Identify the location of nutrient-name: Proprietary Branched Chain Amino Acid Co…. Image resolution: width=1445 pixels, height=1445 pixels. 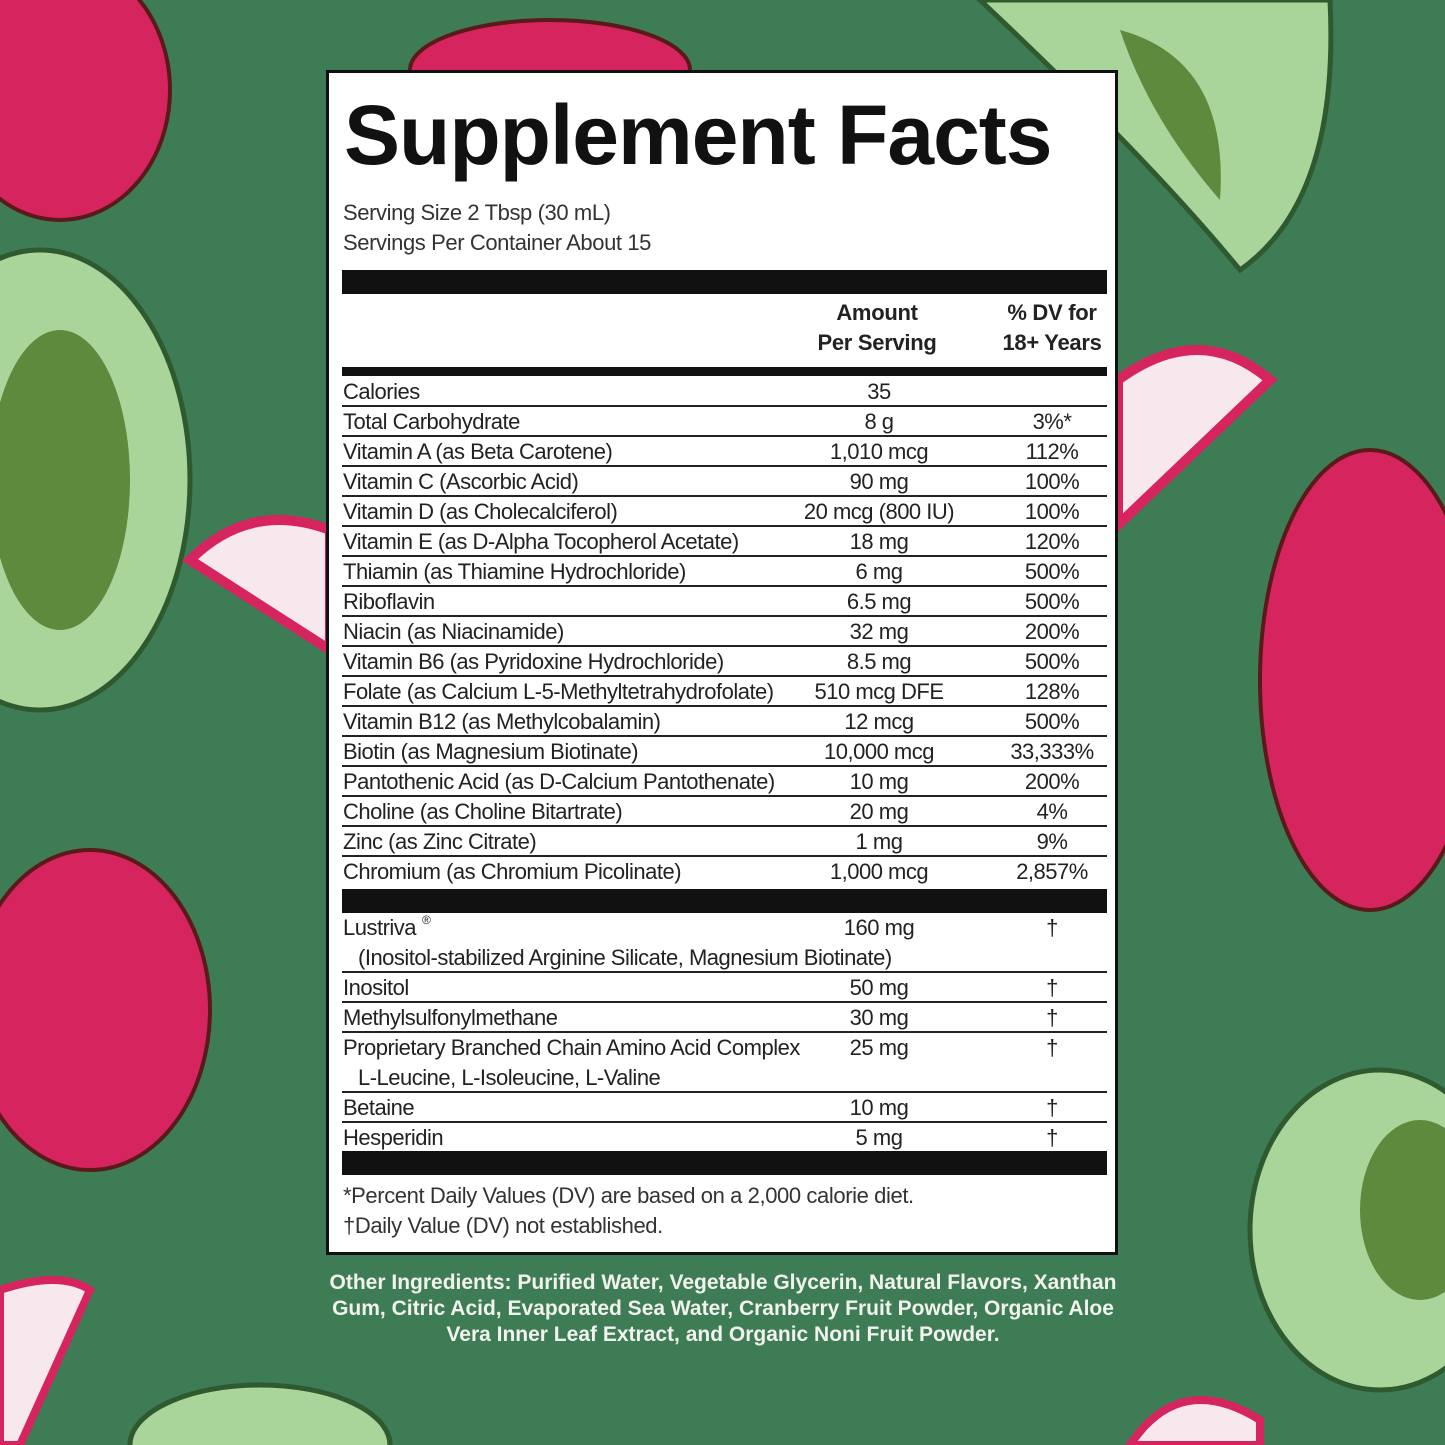
(571, 1047).